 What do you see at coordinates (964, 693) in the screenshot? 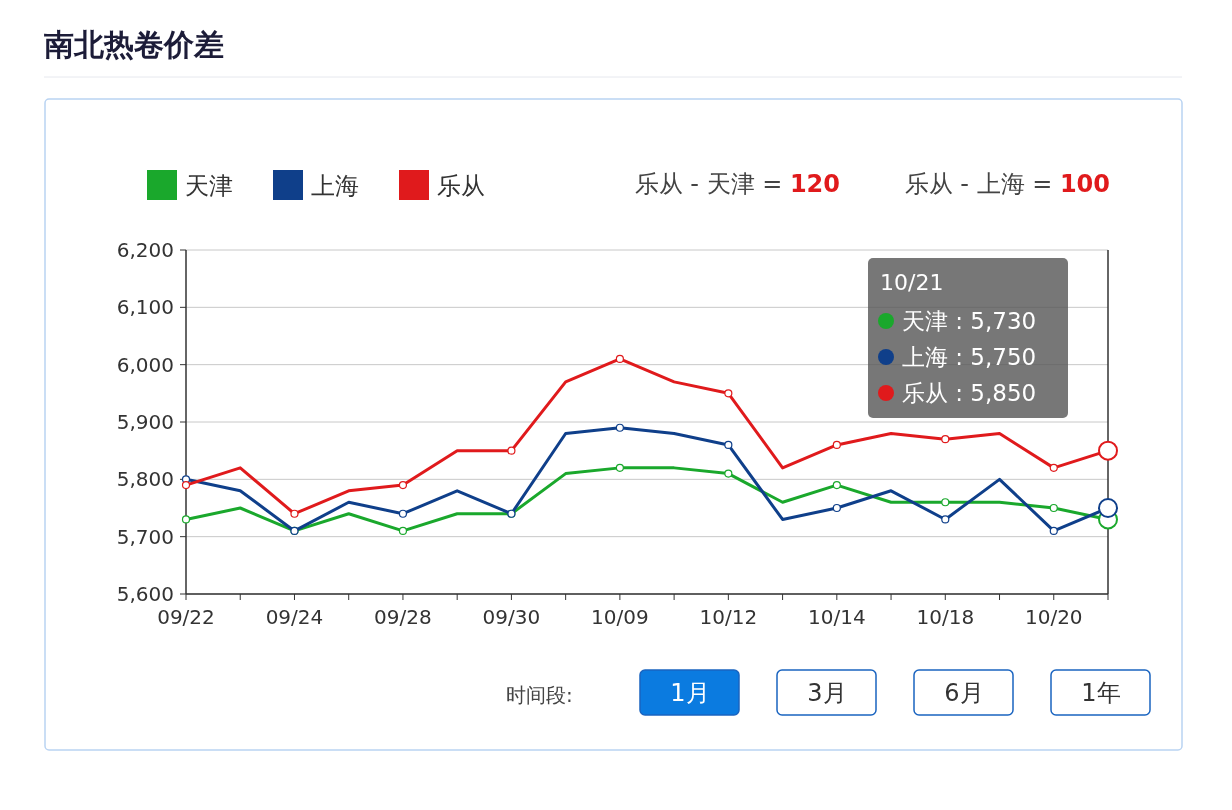
I see `text: 6月` at bounding box center [964, 693].